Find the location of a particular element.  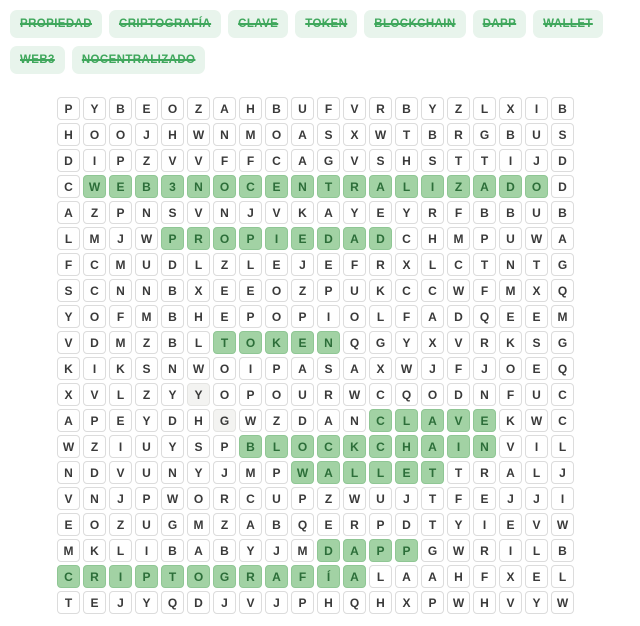

grid-cell: J is located at coordinates (536, 498).